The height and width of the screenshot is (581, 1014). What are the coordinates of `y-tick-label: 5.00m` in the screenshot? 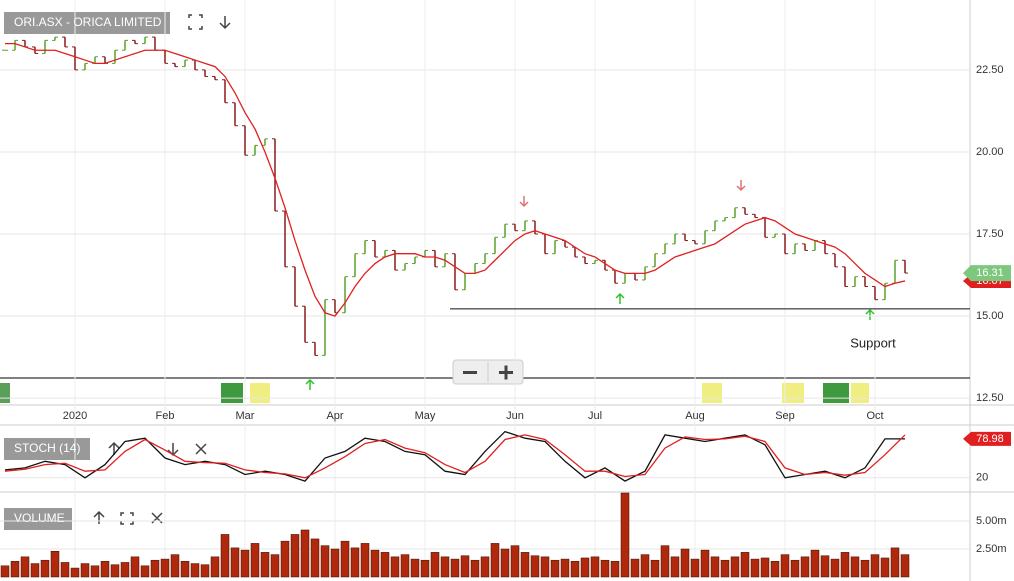 It's located at (991, 521).